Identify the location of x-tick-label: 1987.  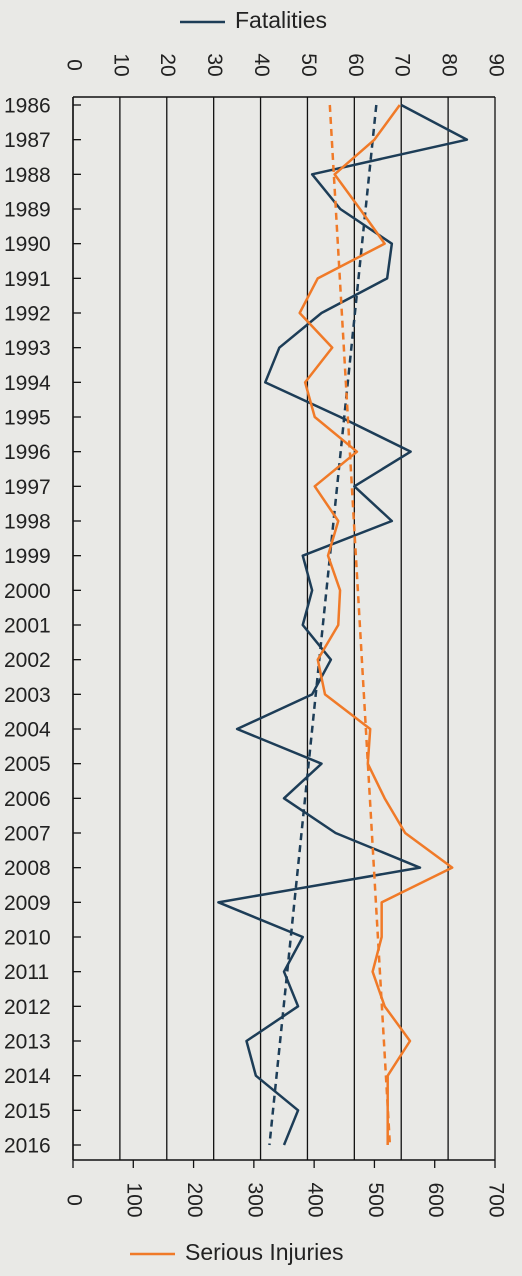
(27, 140).